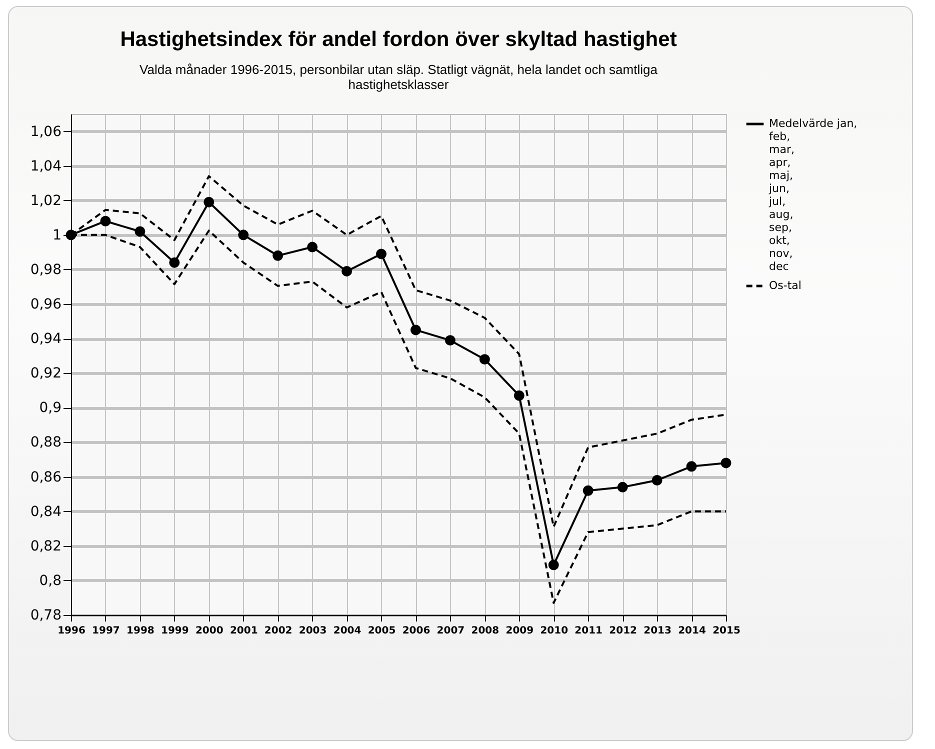  What do you see at coordinates (50, 580) in the screenshot?
I see `y-tick-label: 0,8` at bounding box center [50, 580].